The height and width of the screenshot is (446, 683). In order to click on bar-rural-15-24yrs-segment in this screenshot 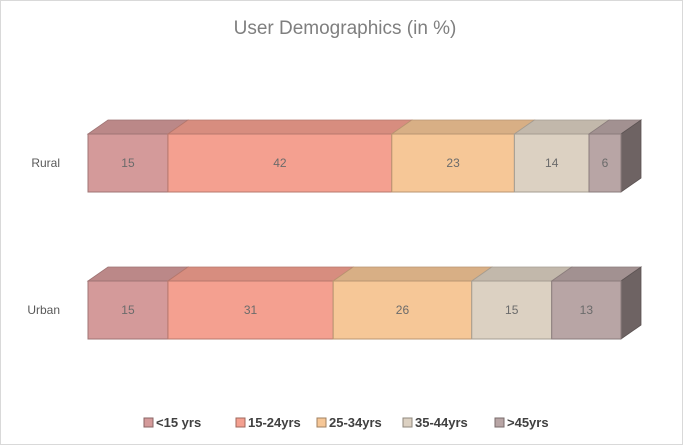, I will do `click(290, 156)`.